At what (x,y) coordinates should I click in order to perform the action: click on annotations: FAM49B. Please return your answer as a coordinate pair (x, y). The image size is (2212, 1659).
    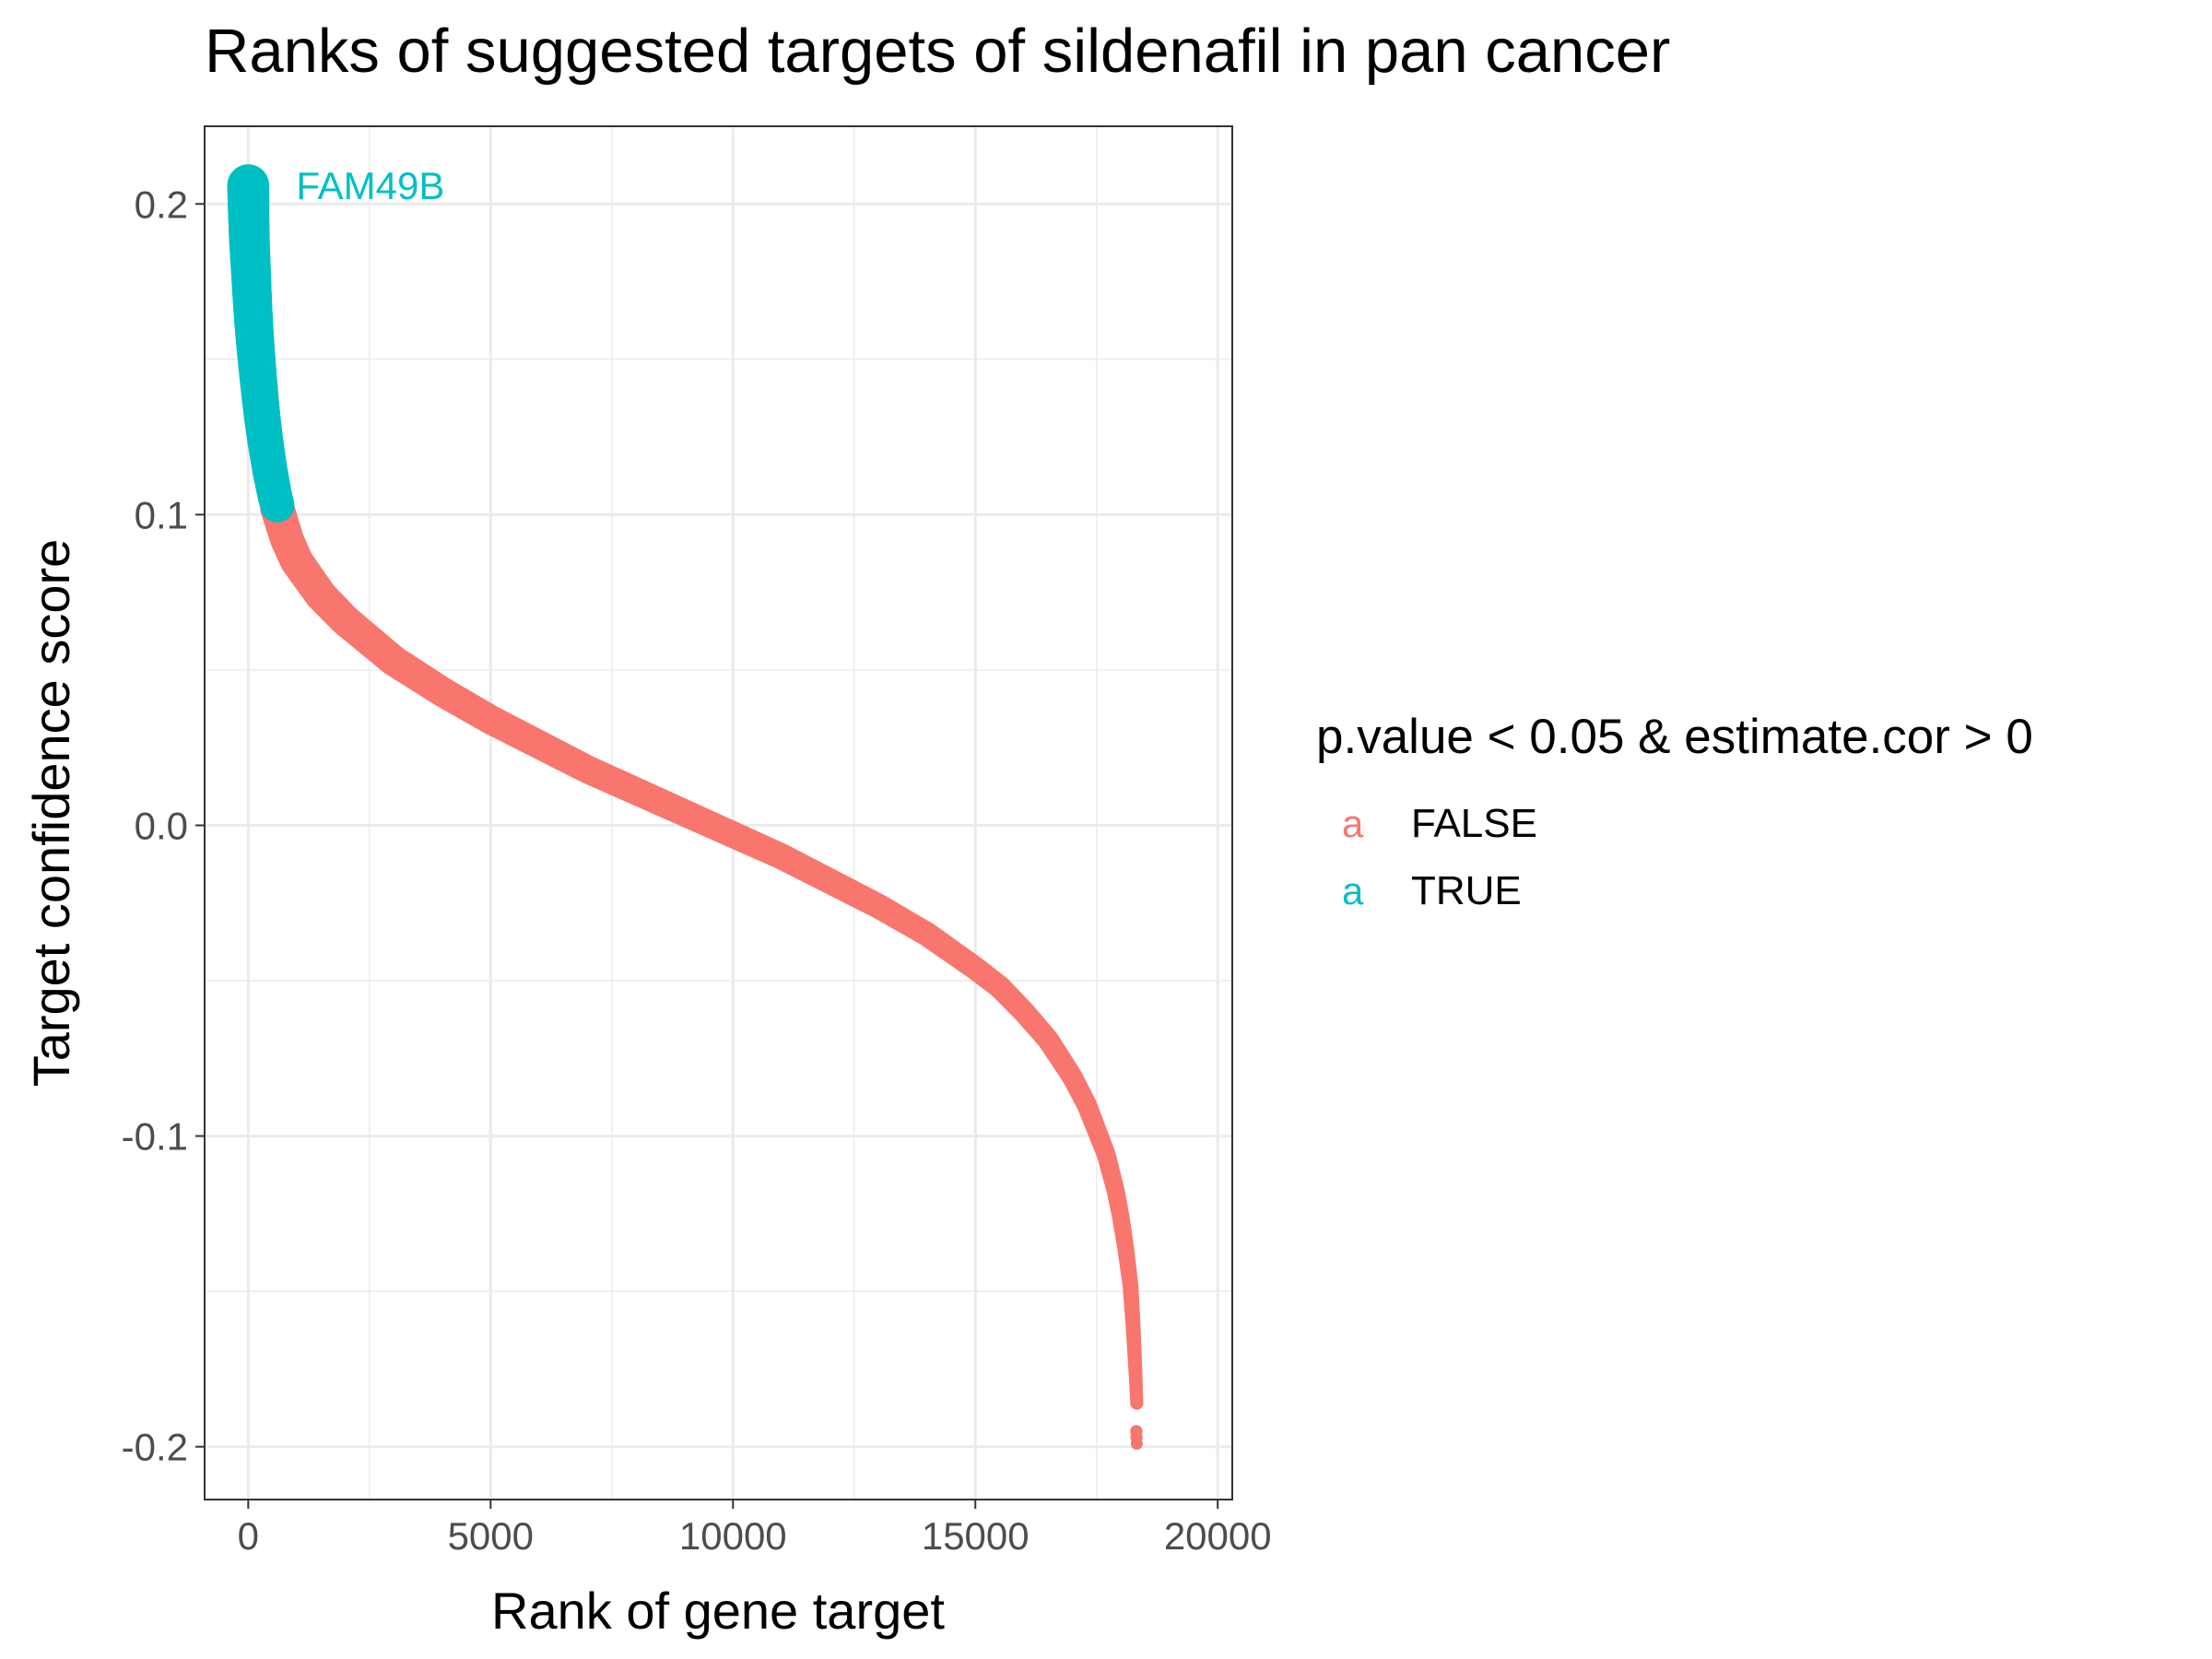
    Looking at the image, I should click on (370, 185).